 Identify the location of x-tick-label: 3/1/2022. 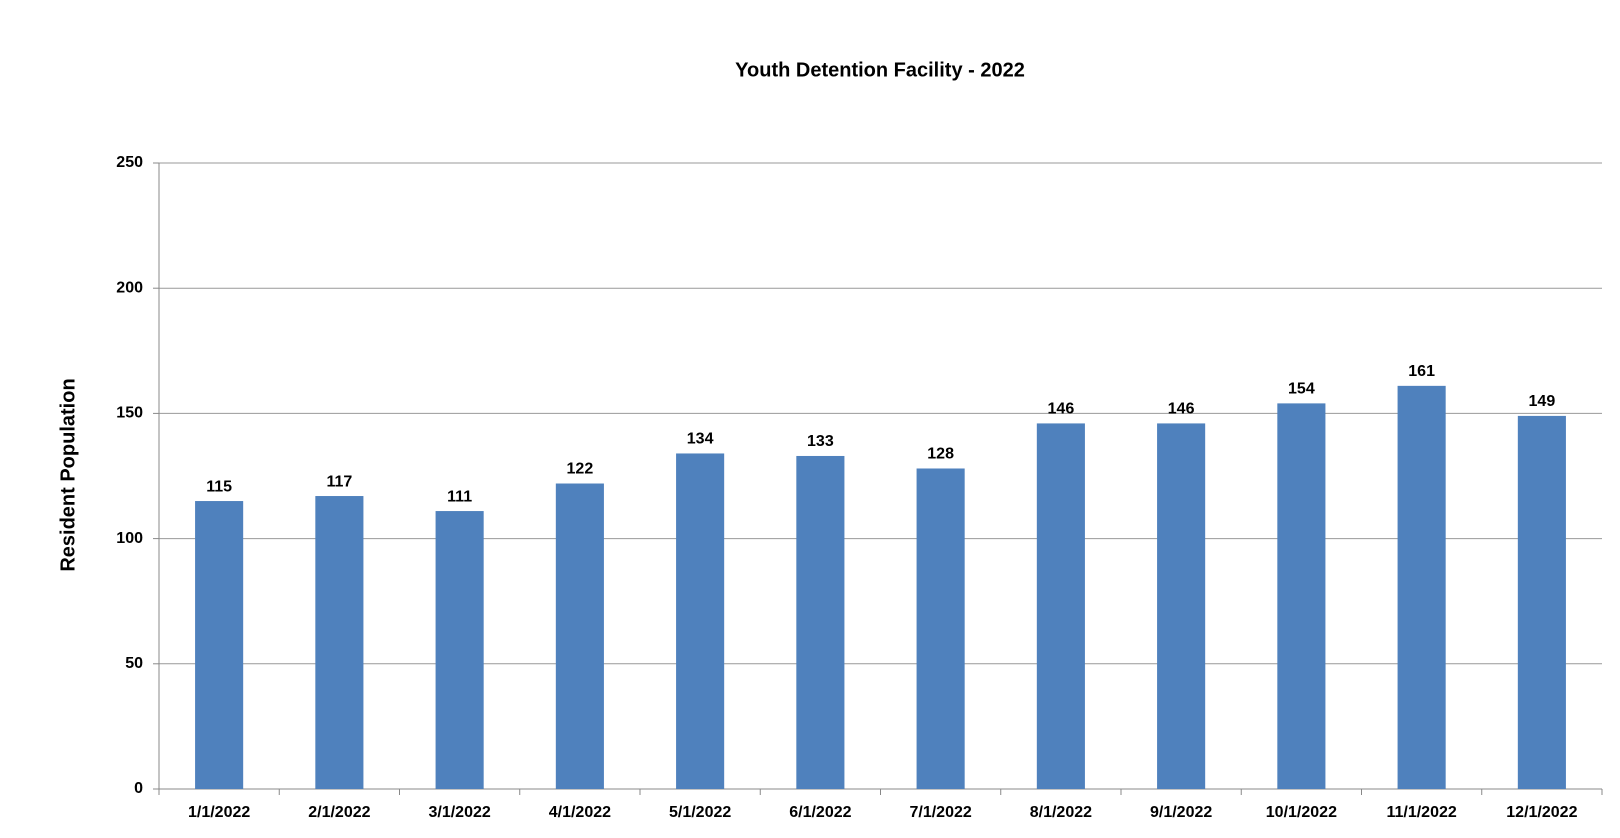
(459, 812).